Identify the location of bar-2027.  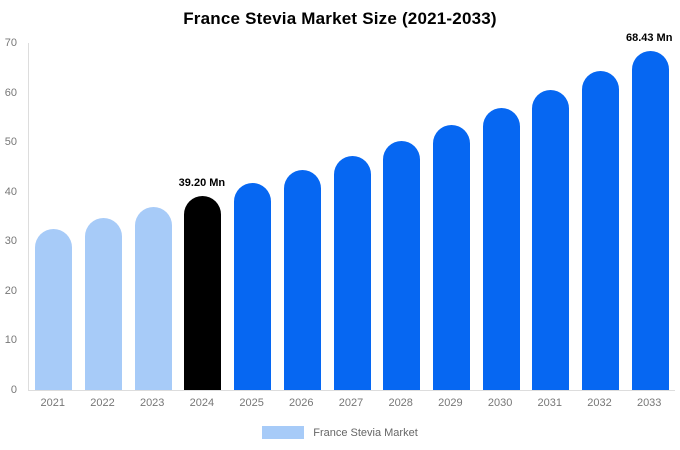
(352, 273).